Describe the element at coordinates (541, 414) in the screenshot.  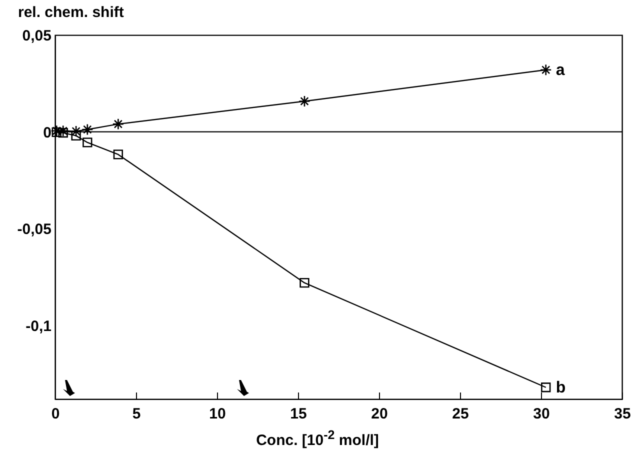
I see `x-tick-label: 30` at that location.